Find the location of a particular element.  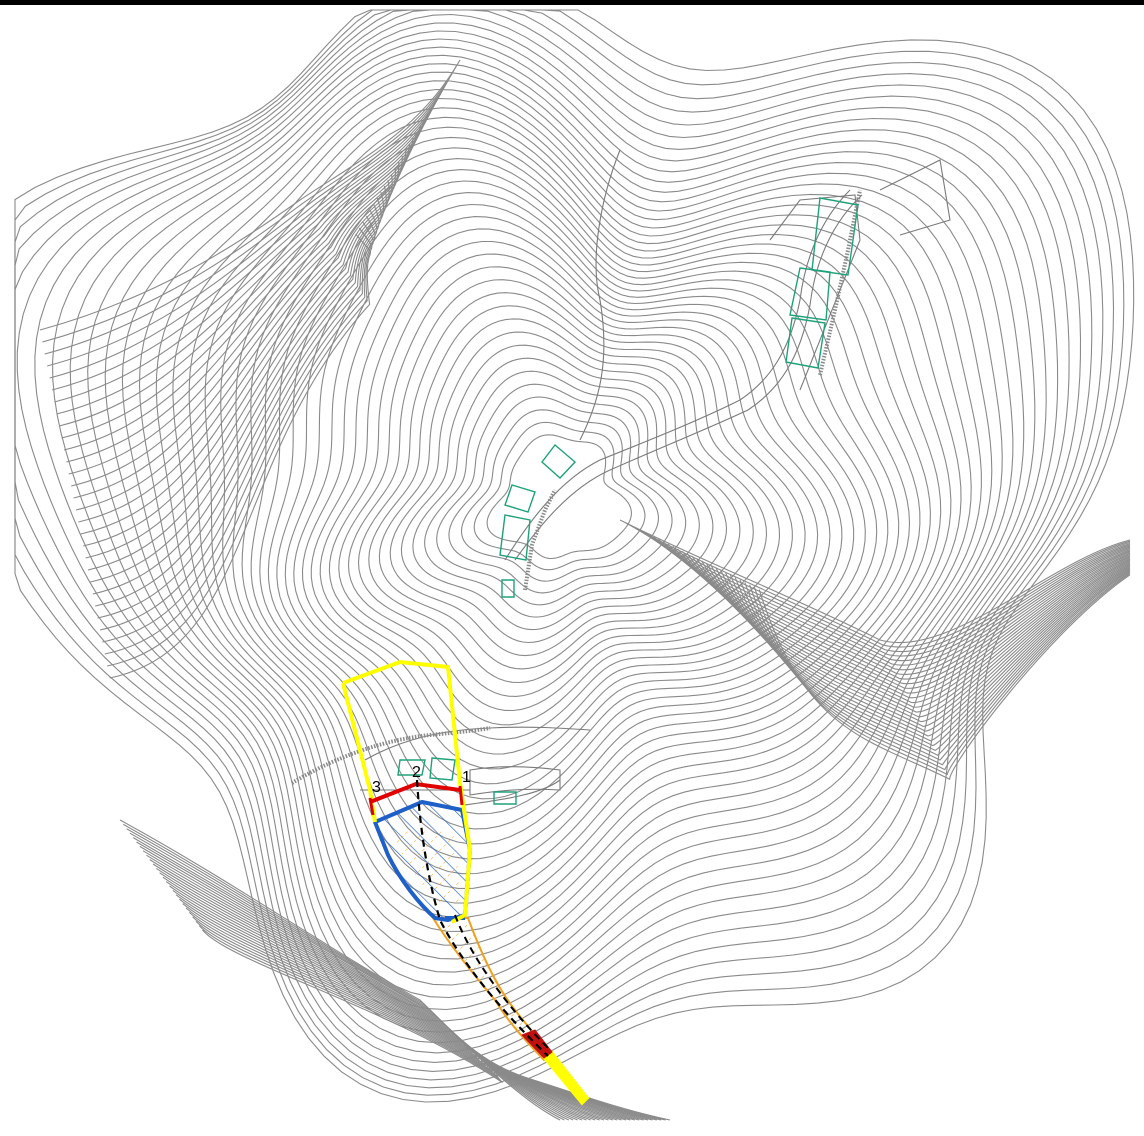

section-line is located at coordinates (415, 792).